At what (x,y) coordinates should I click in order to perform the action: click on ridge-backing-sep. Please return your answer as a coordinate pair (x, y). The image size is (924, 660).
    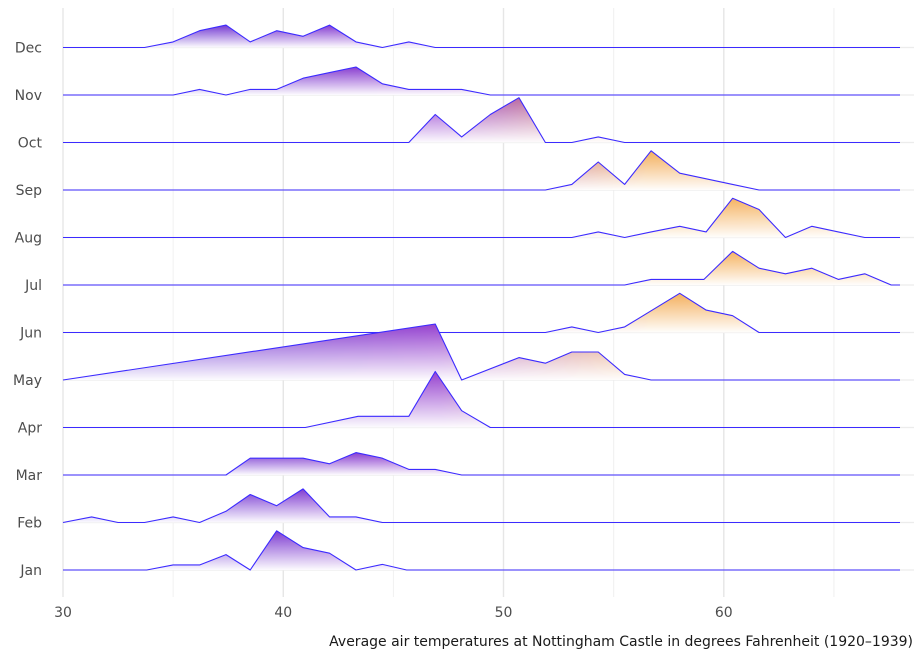
    Looking at the image, I should click on (481, 170).